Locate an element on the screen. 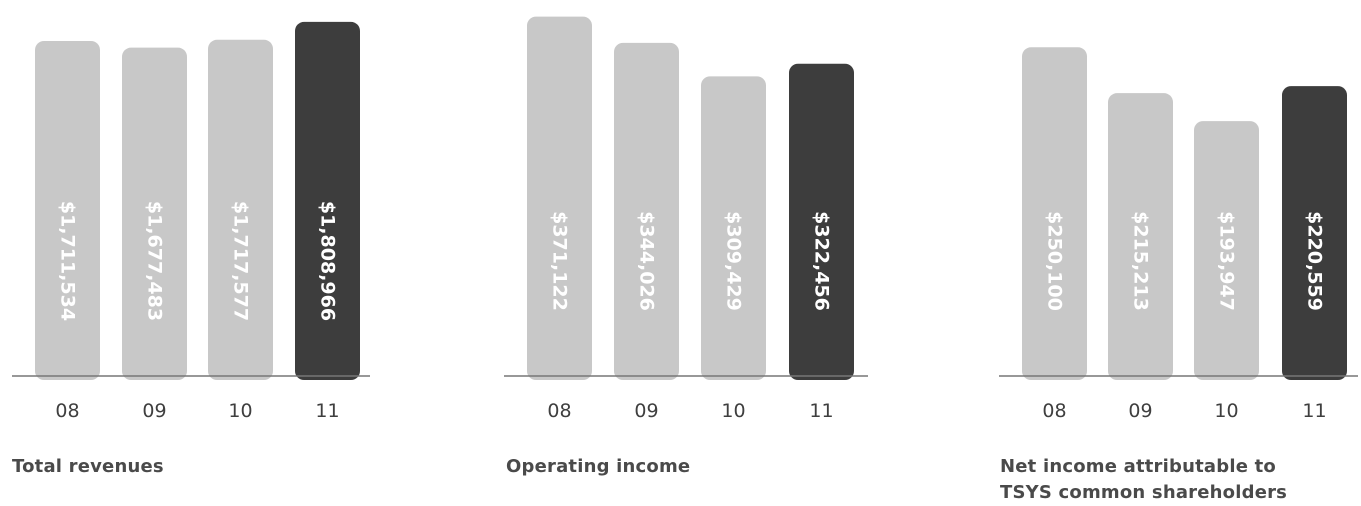  chart-title-operating-income: Operating income is located at coordinates (598, 466).